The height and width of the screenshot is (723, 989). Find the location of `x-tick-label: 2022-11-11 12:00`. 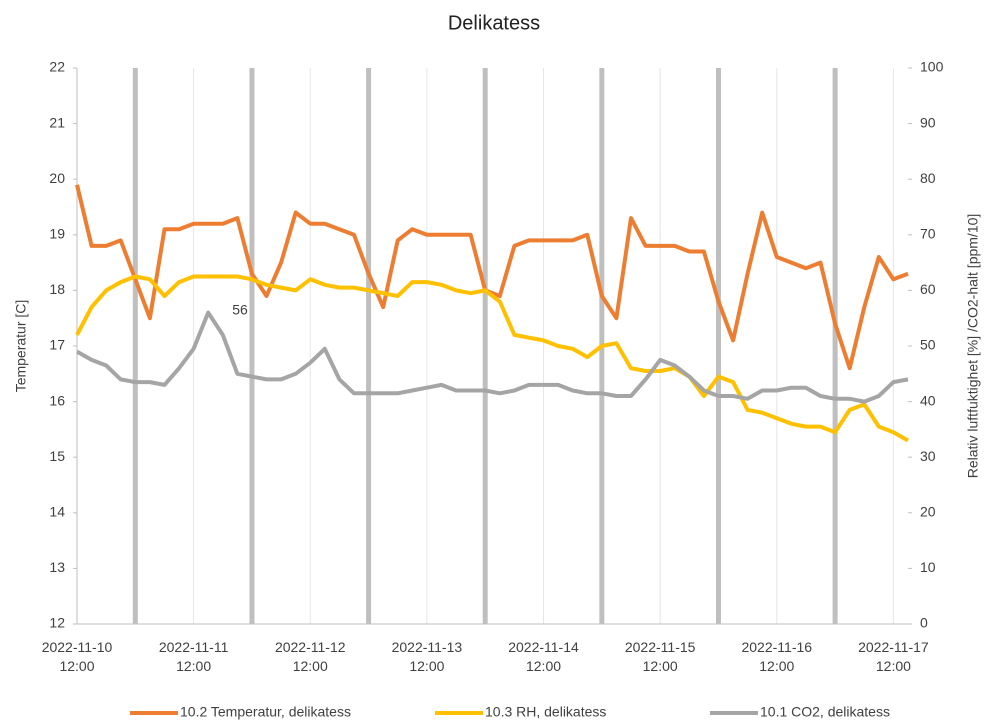

x-tick-label: 2022-11-11 12:00 is located at coordinates (193, 656).